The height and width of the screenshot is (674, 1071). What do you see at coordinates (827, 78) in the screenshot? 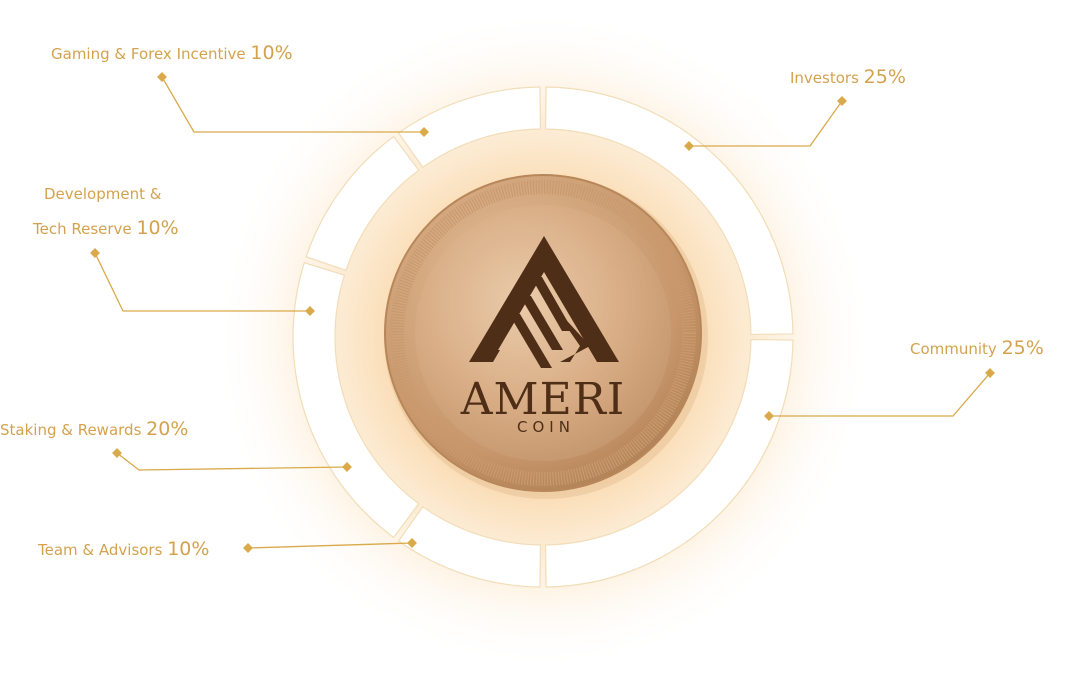
I see `slice-label-text: Investors` at bounding box center [827, 78].